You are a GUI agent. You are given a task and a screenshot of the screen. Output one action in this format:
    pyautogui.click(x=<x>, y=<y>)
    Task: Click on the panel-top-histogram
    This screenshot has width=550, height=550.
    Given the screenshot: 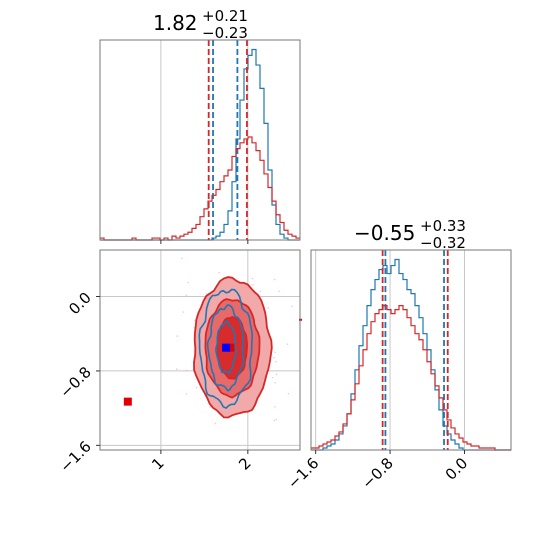 What is the action you would take?
    pyautogui.click(x=200, y=141)
    